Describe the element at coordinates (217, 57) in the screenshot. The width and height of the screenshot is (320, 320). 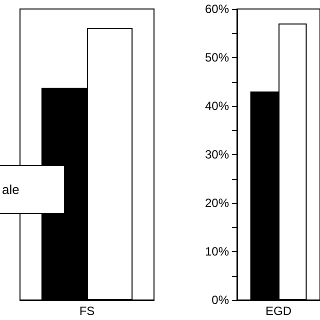
I see `y-tick-label: 50%` at that location.